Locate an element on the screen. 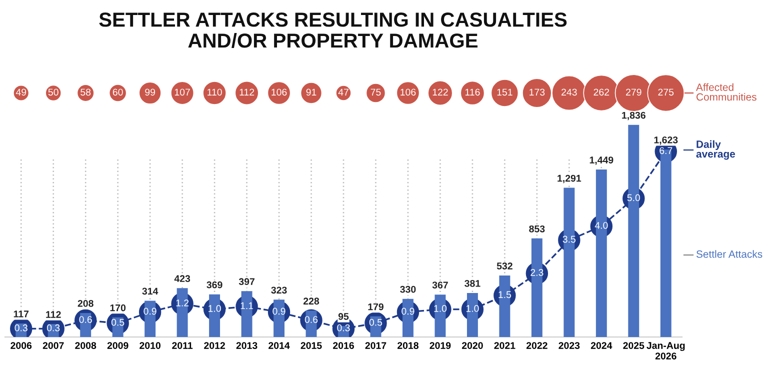 The image size is (767, 365). x-tick-label: 2025 is located at coordinates (633, 345).